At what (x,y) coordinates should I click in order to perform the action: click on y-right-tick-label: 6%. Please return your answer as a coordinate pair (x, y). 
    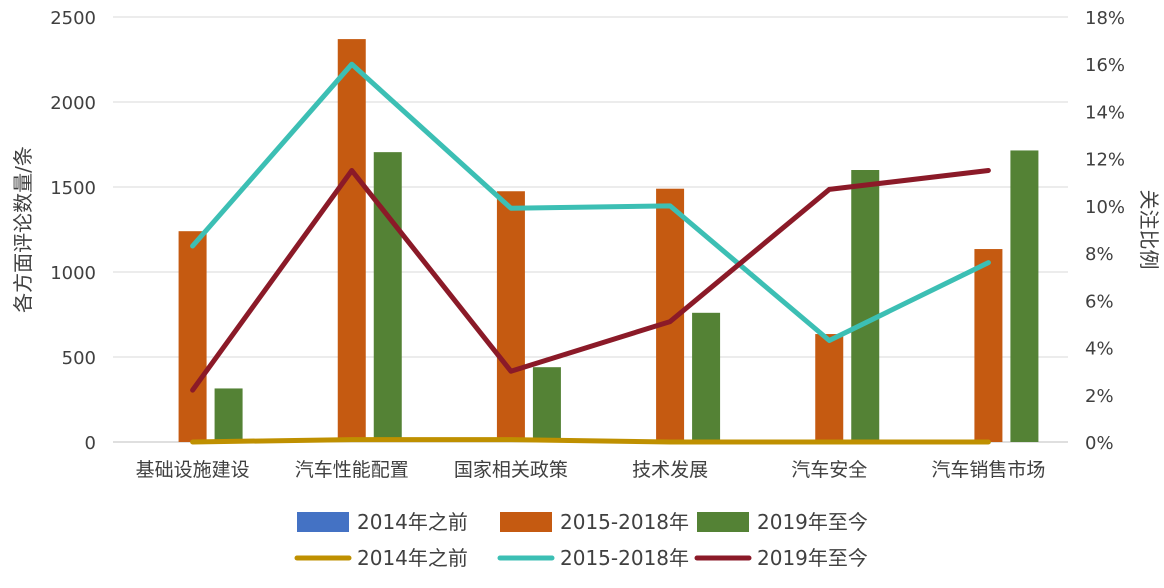
    Looking at the image, I should click on (1099, 301).